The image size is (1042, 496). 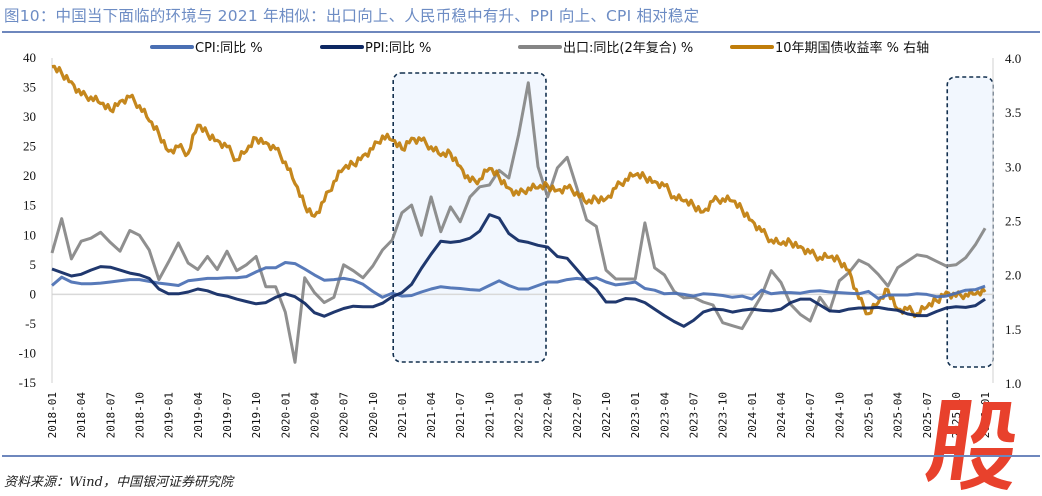 What do you see at coordinates (752, 415) in the screenshot?
I see `x-axis-tick-label: 2024-01` at bounding box center [752, 415].